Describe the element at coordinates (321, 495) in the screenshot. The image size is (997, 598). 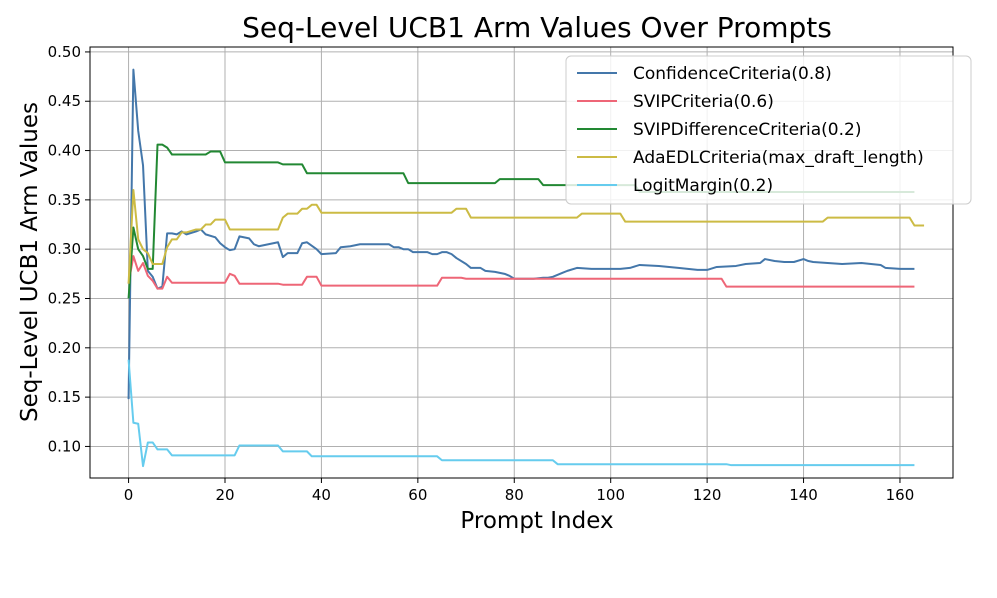
I see `x-tick-label: 40` at that location.